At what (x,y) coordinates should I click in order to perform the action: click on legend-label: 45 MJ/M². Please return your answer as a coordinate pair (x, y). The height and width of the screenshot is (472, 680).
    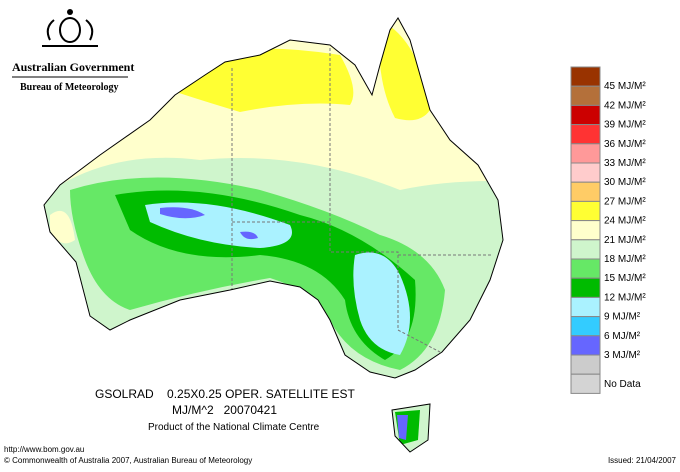
    Looking at the image, I should click on (625, 86).